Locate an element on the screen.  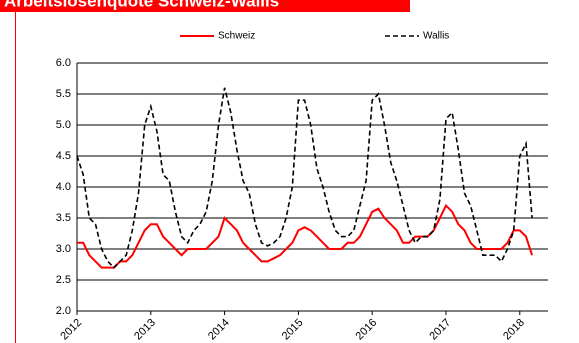
x-tick-label: 2012 is located at coordinates (71, 330).